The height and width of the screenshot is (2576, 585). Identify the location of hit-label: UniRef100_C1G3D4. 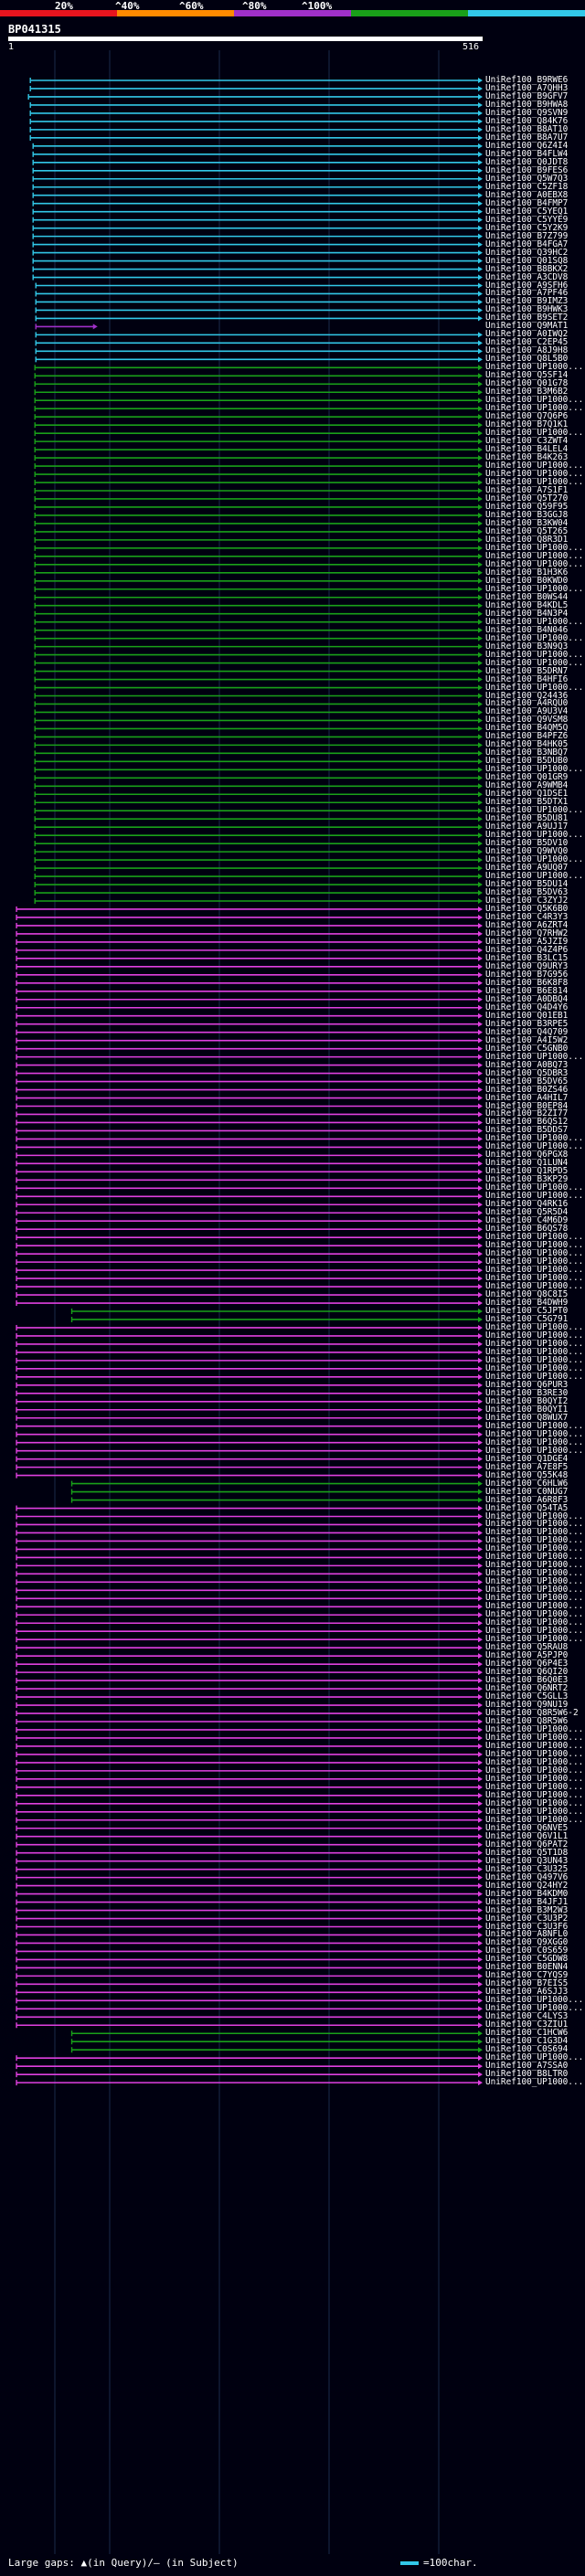
(527, 2041).